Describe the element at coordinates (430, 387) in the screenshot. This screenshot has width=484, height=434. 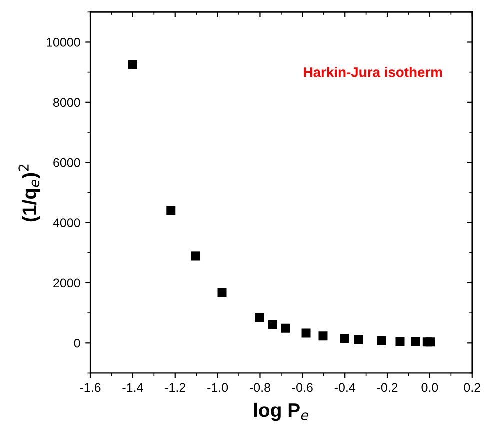
I see `x-tick-label: 0.0` at that location.